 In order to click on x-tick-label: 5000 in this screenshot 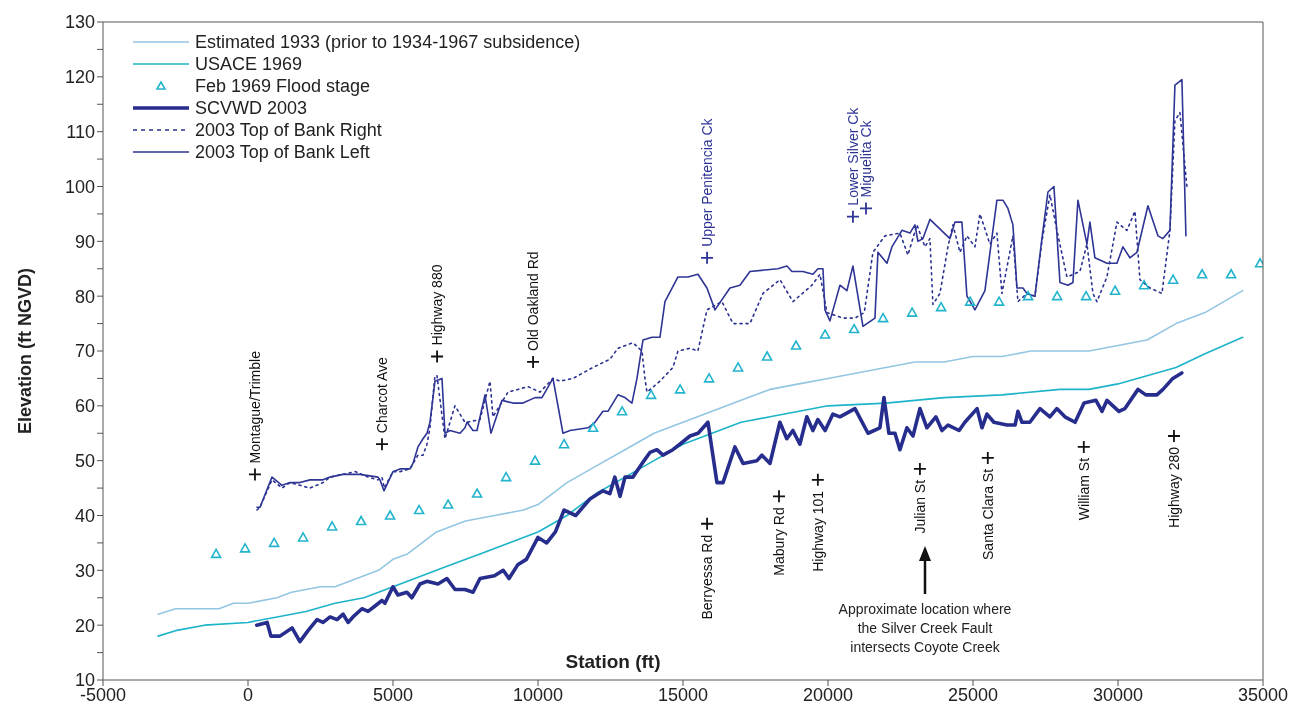, I will do `click(393, 694)`.